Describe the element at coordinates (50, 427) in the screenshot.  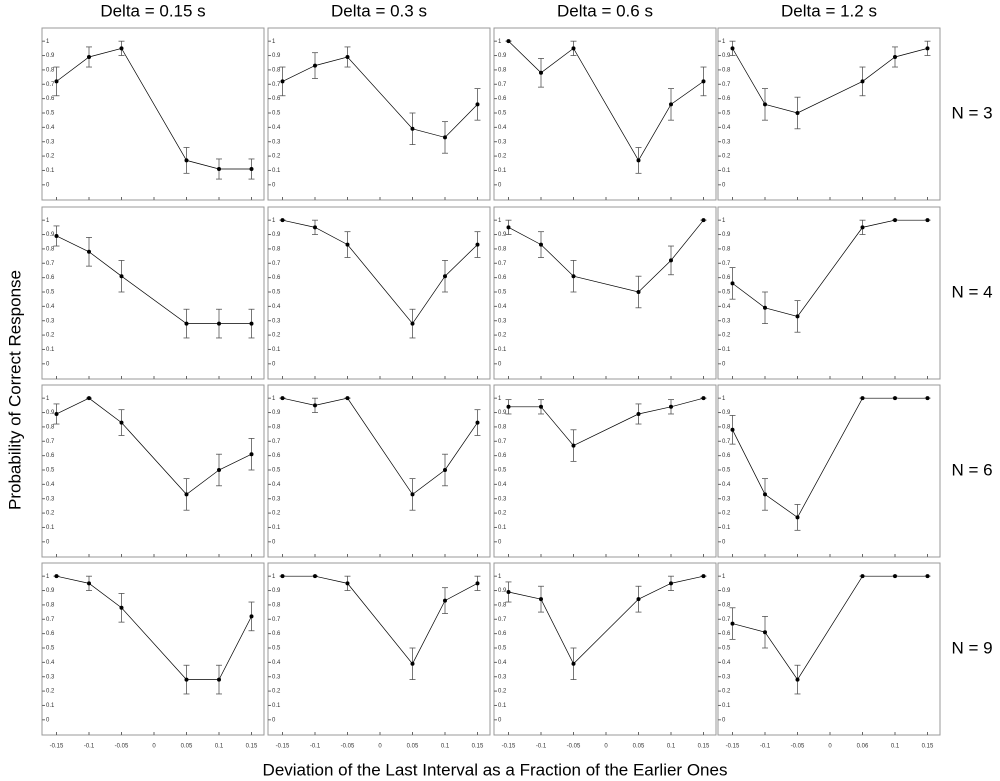
I see `y-tick-label: 0.8` at that location.